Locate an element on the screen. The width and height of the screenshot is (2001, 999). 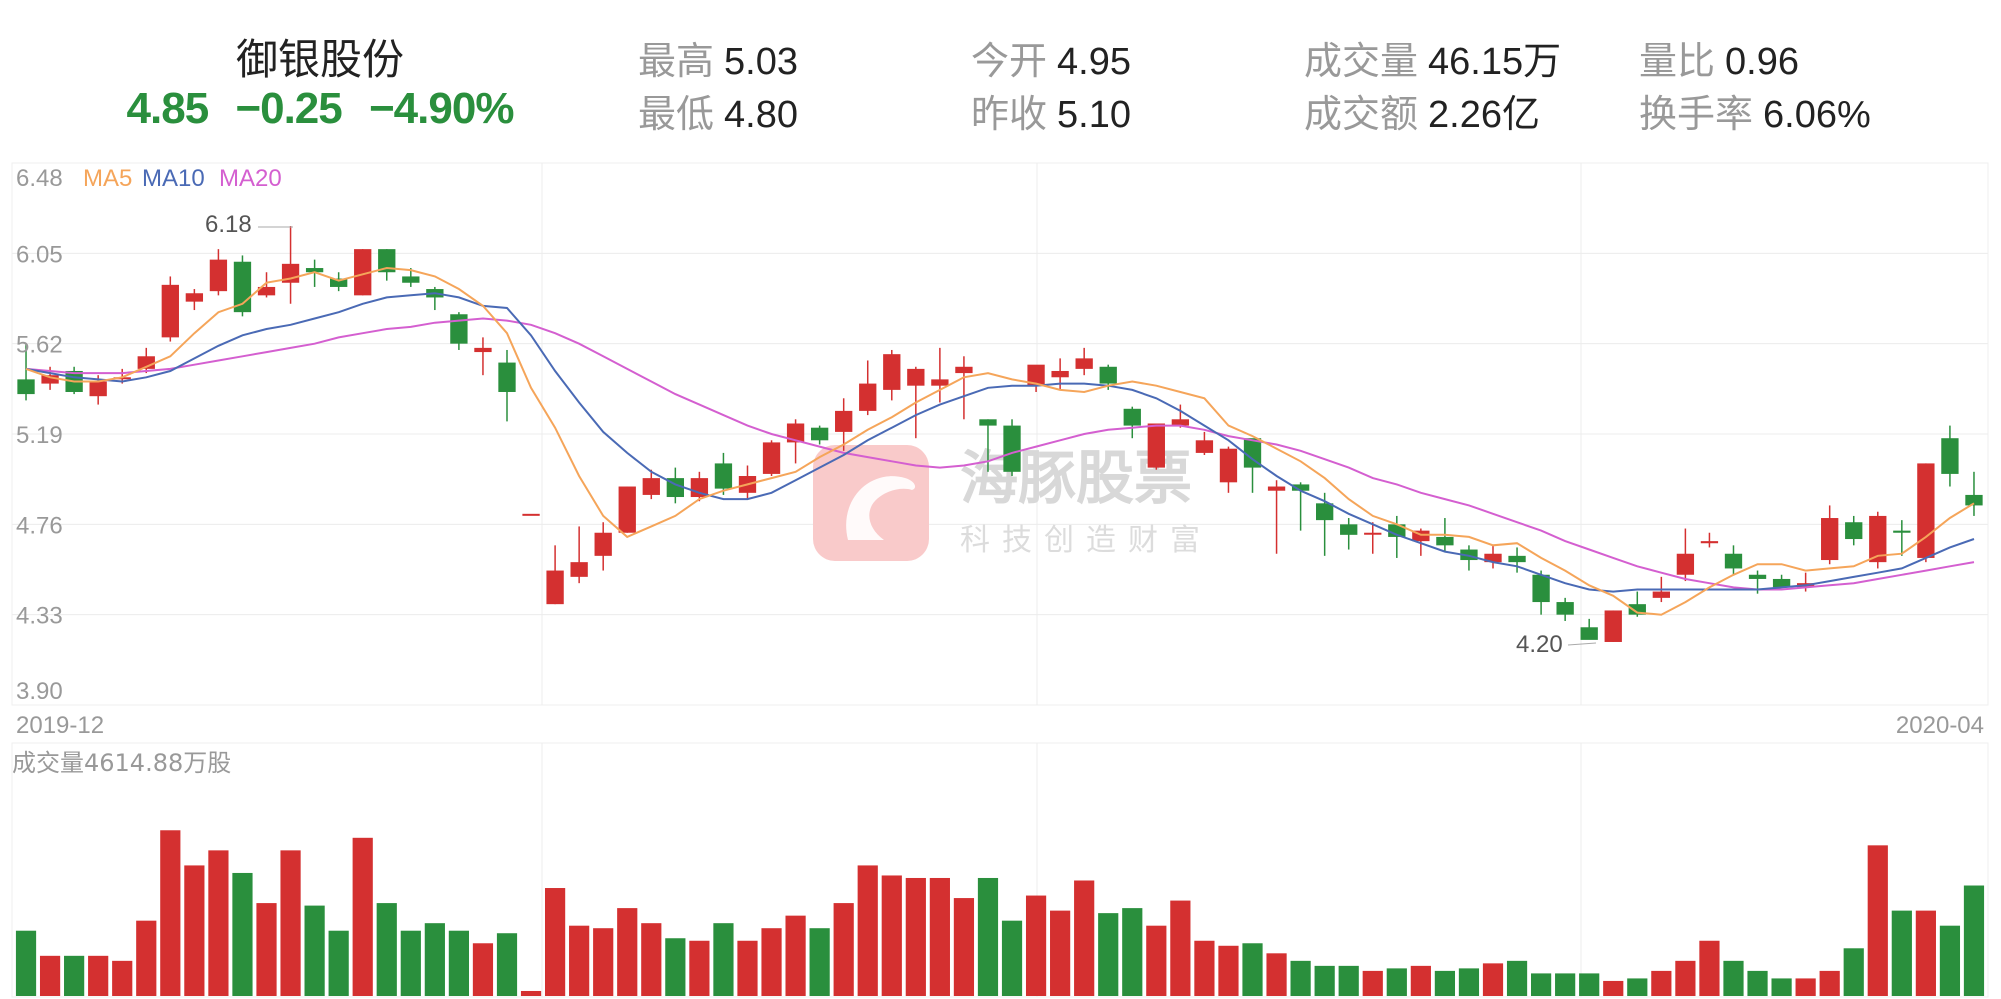
stat-label: 昨收 is located at coordinates (1009, 114).